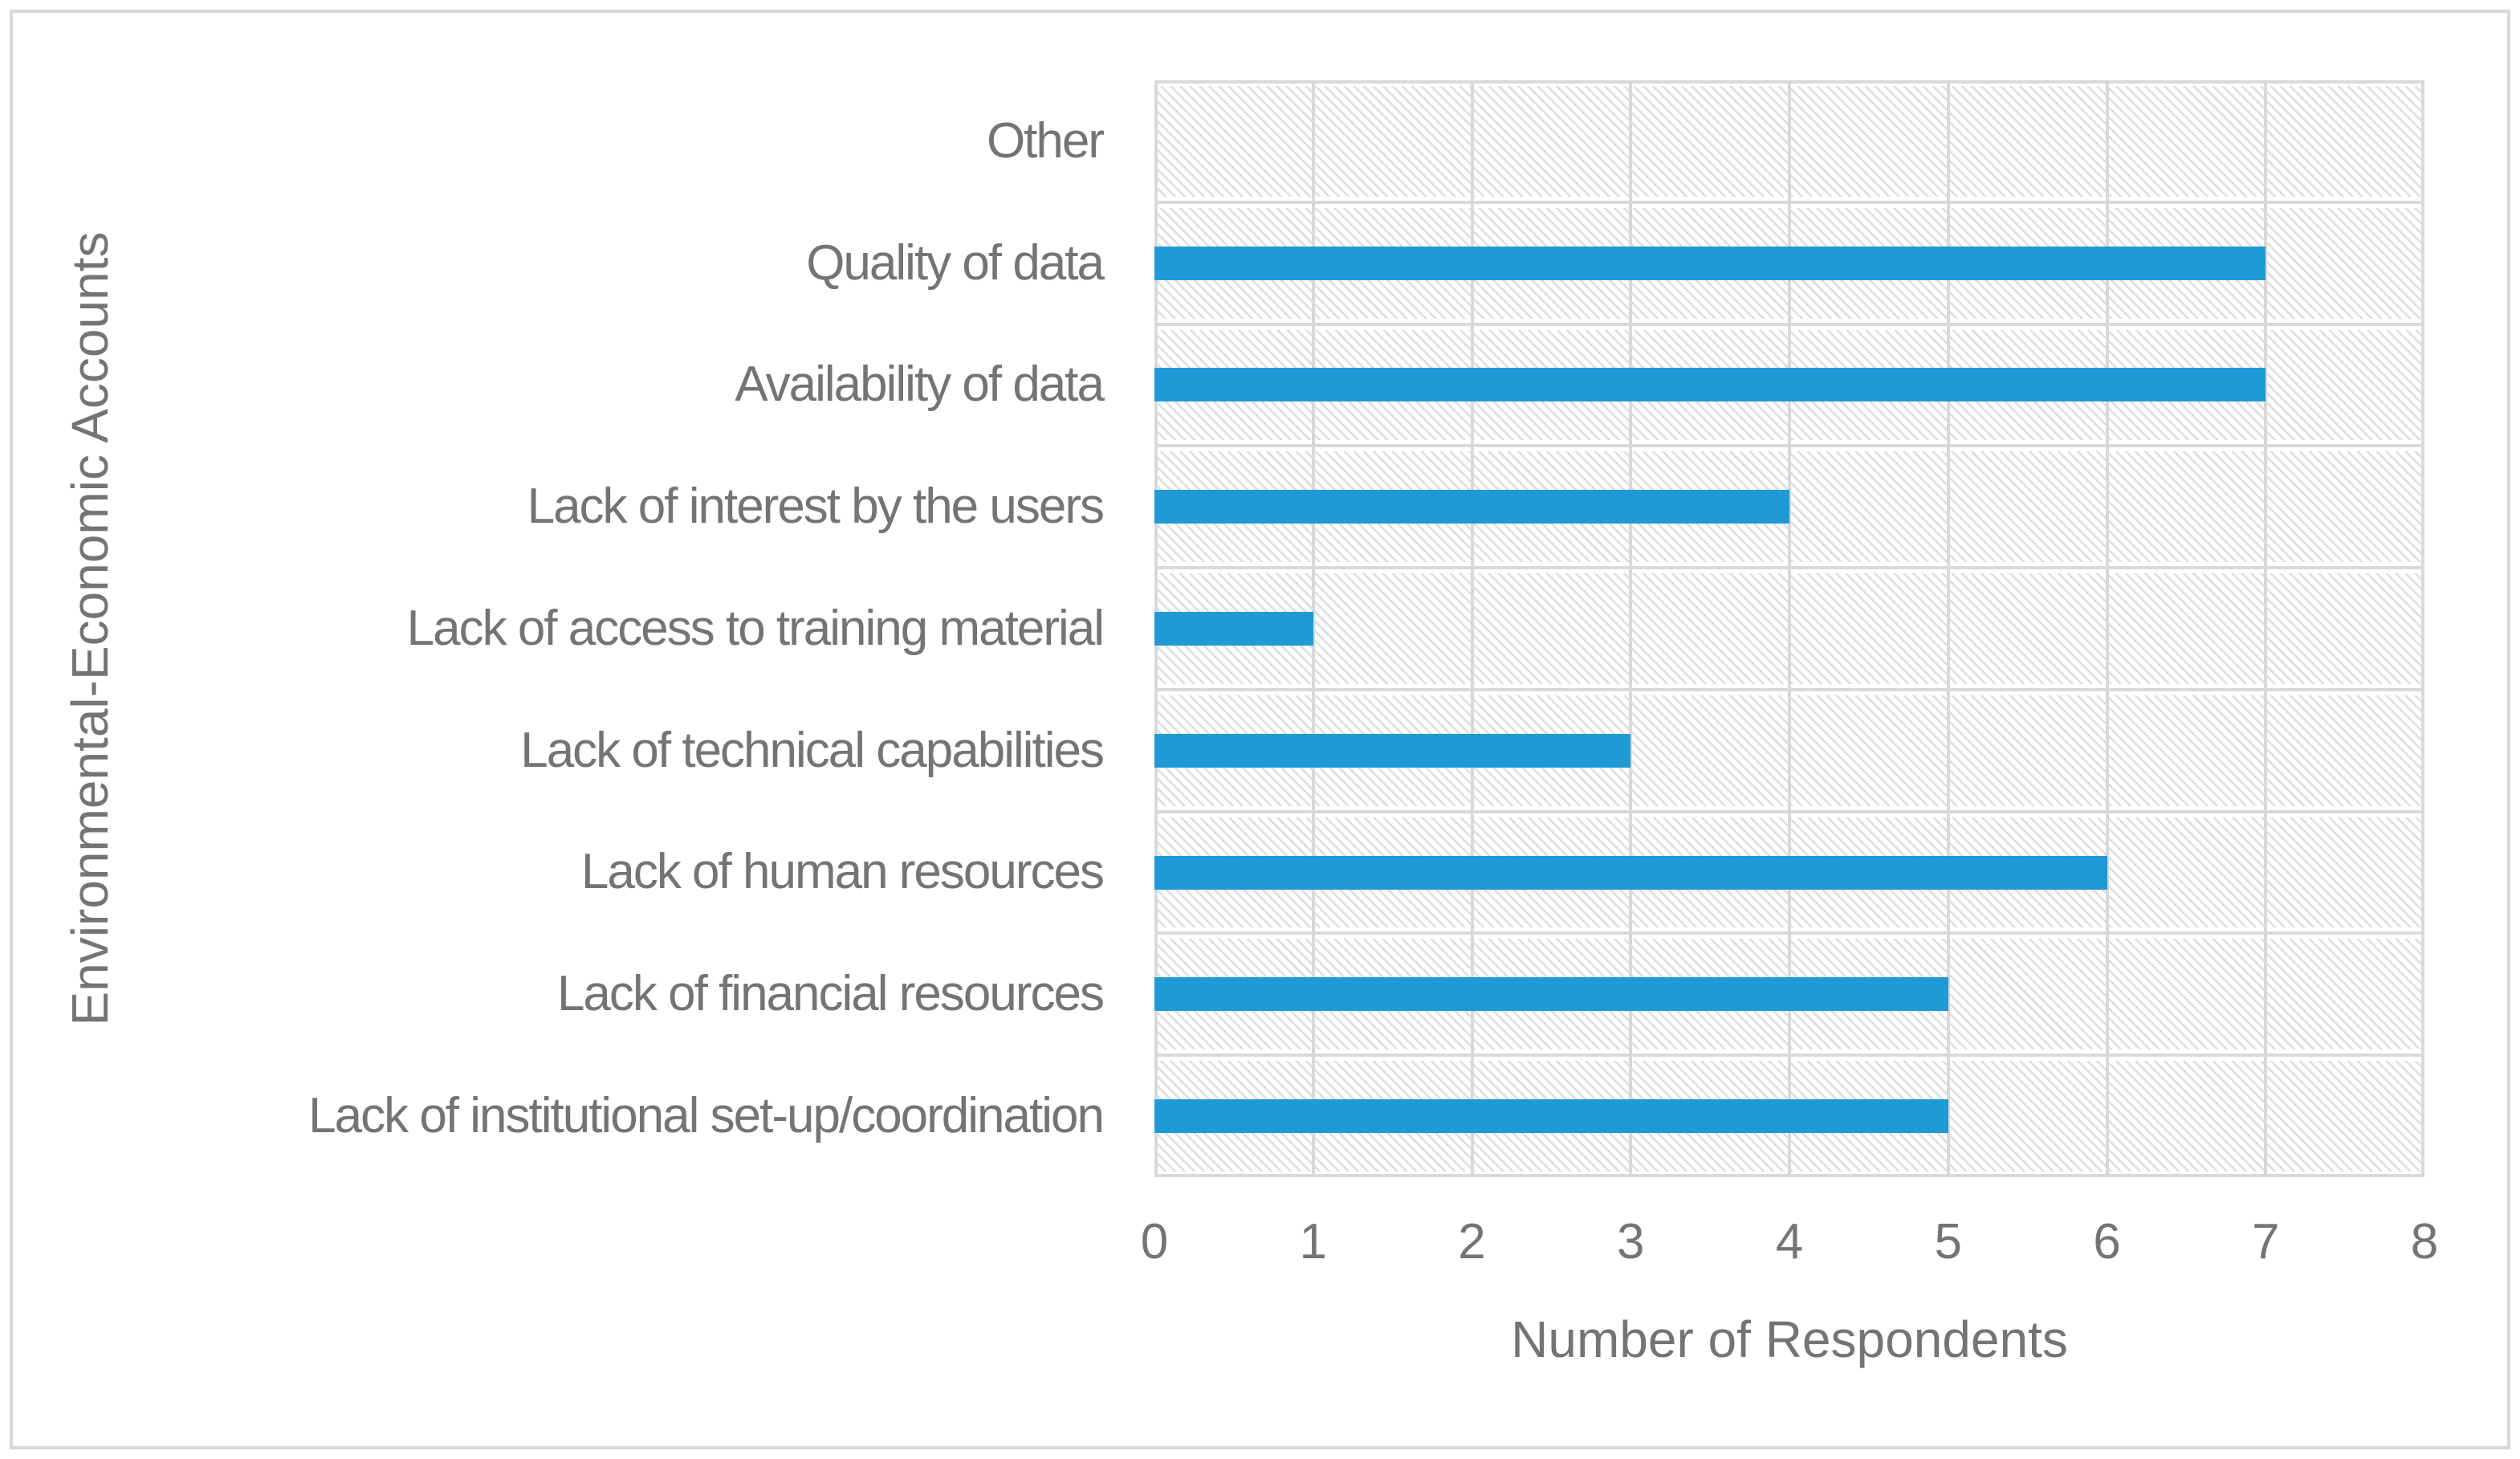  I want to click on category-label: Lack of human resources, so click(842, 872).